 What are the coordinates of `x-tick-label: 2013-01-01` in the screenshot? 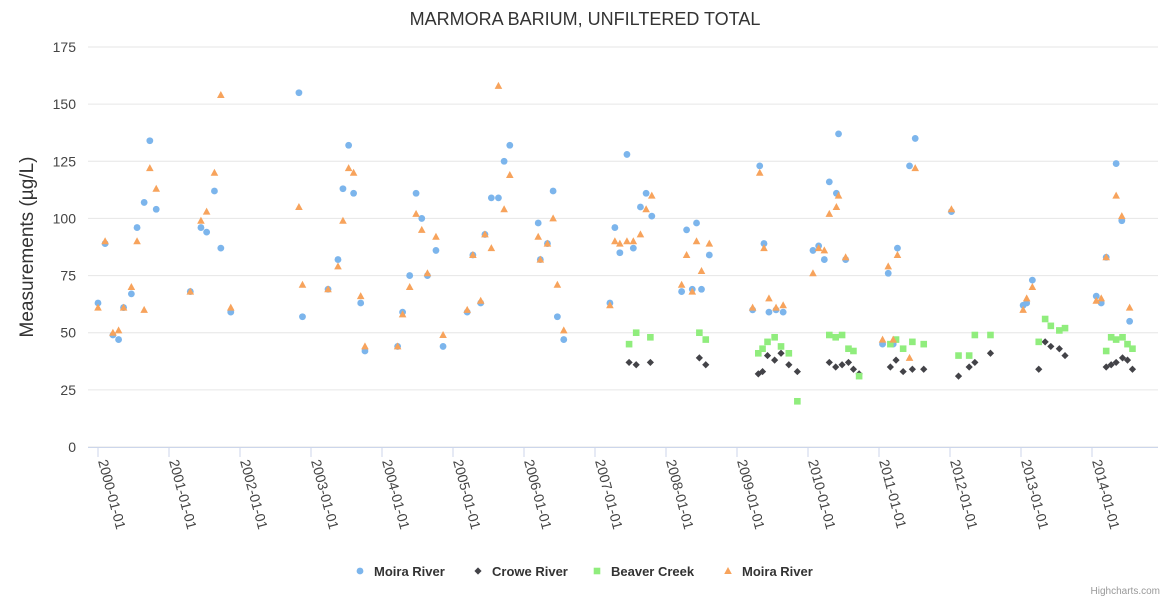 It's located at (1035, 495).